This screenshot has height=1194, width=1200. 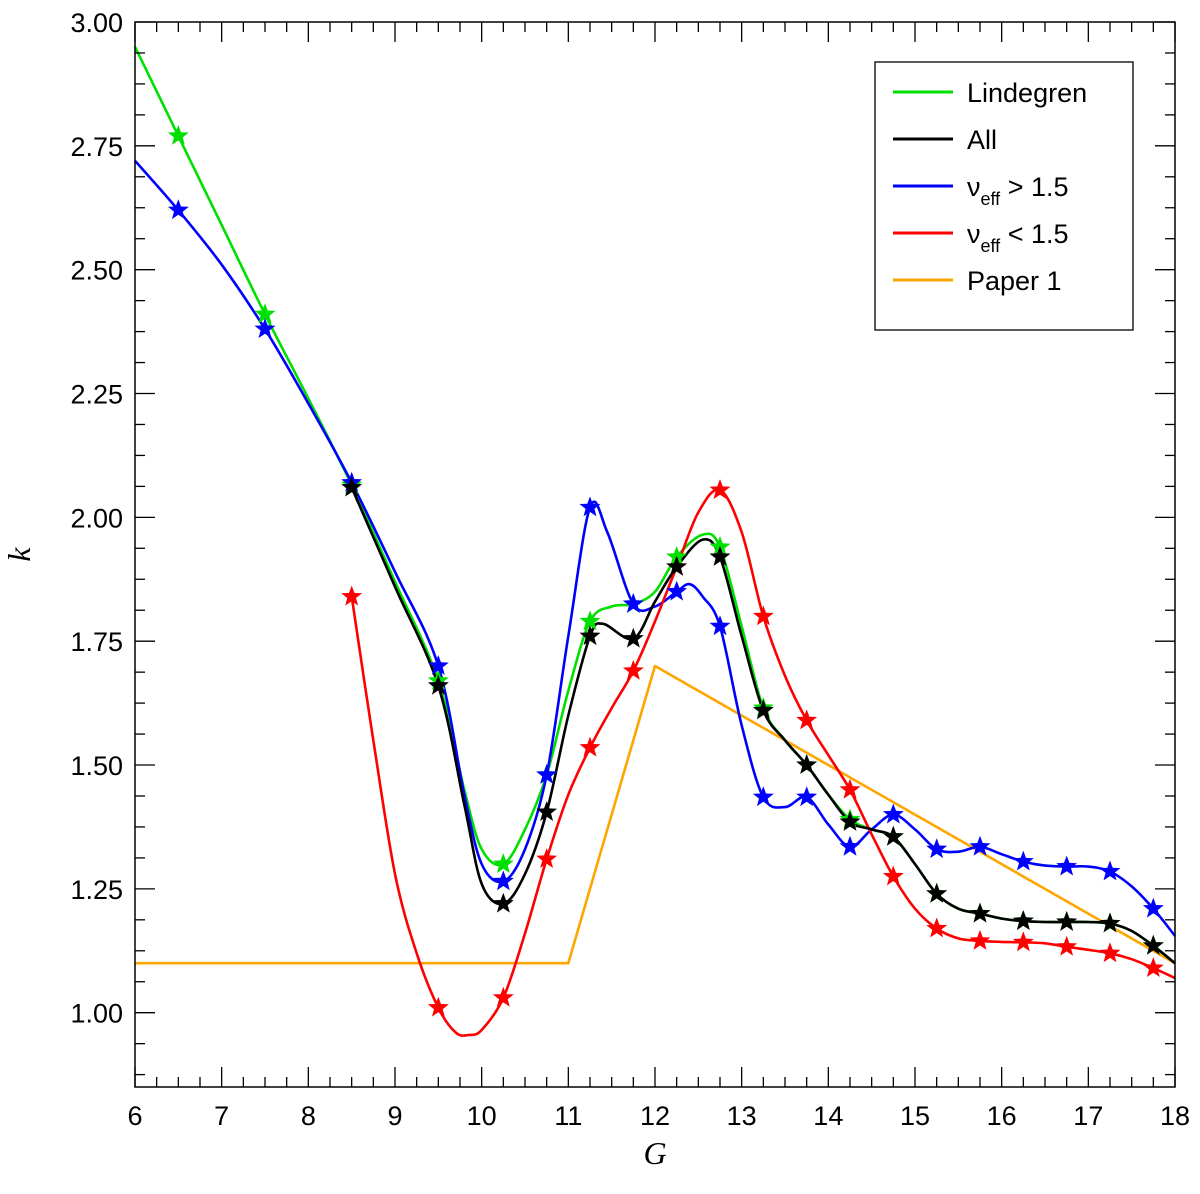 I want to click on legend-label-suffix: > 1.5, so click(x=1034, y=187).